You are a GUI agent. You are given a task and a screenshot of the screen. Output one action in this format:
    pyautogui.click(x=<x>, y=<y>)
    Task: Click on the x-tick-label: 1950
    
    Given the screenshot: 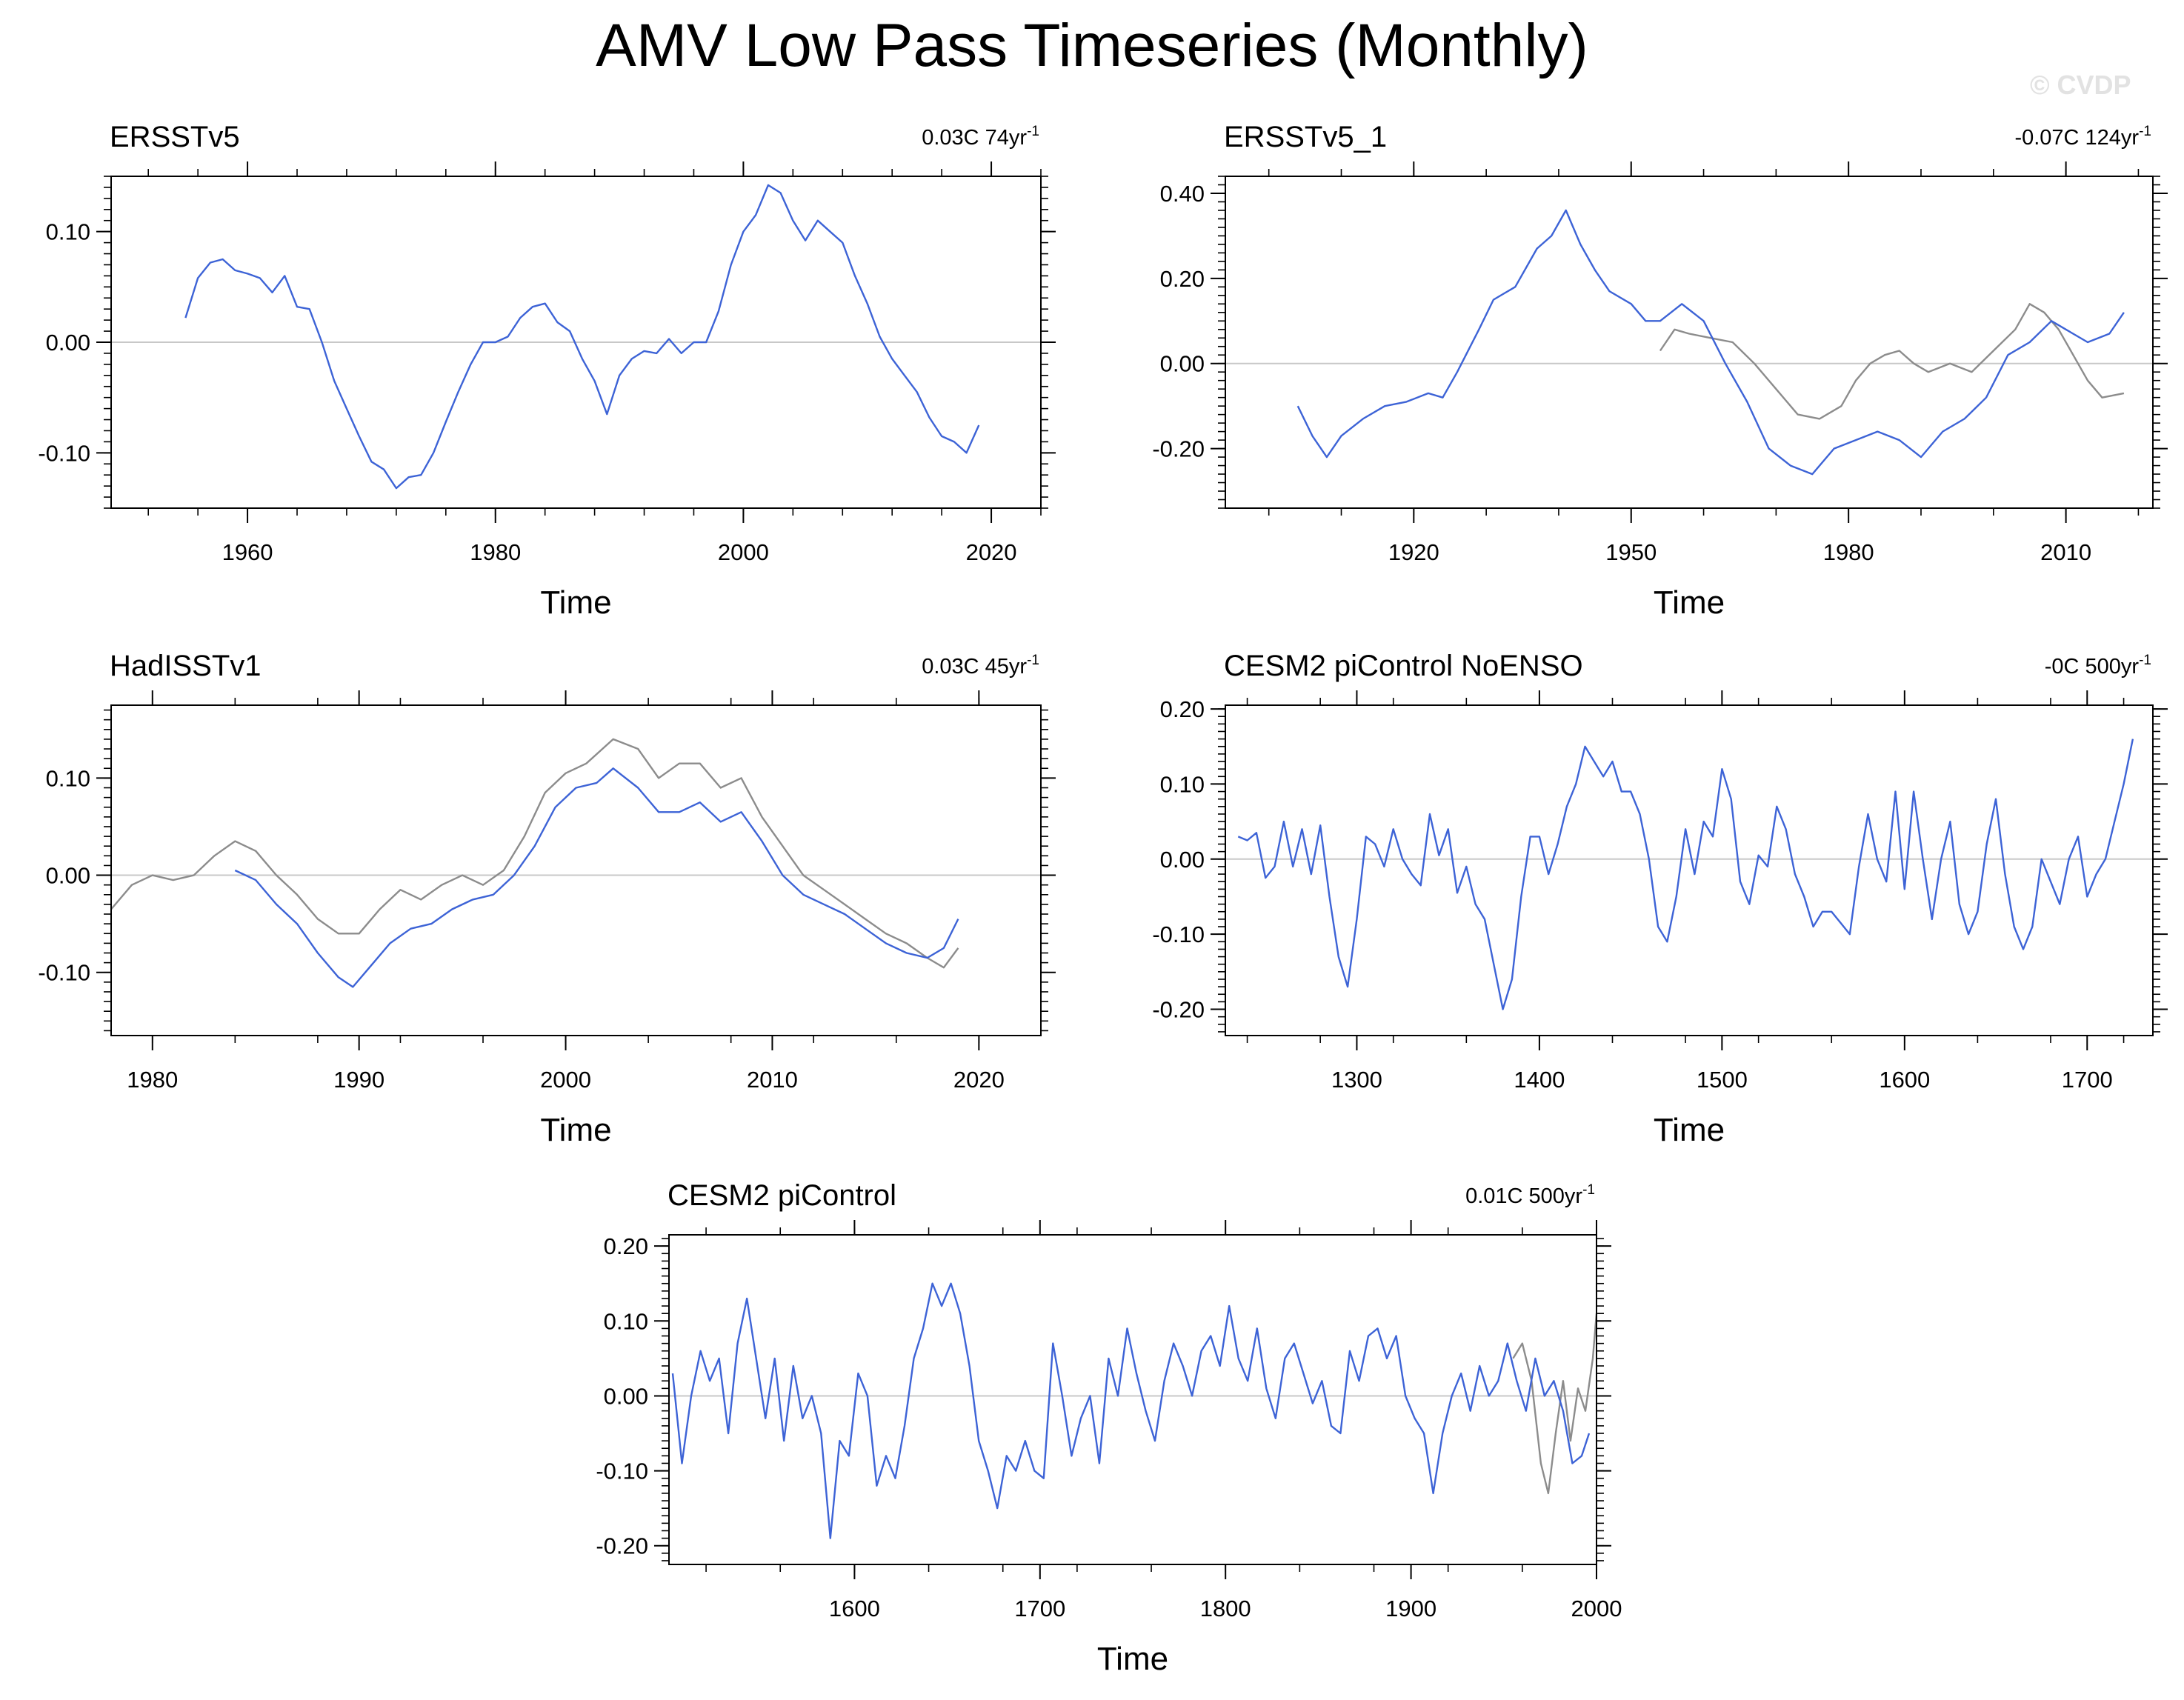 What is the action you would take?
    pyautogui.click(x=1631, y=552)
    